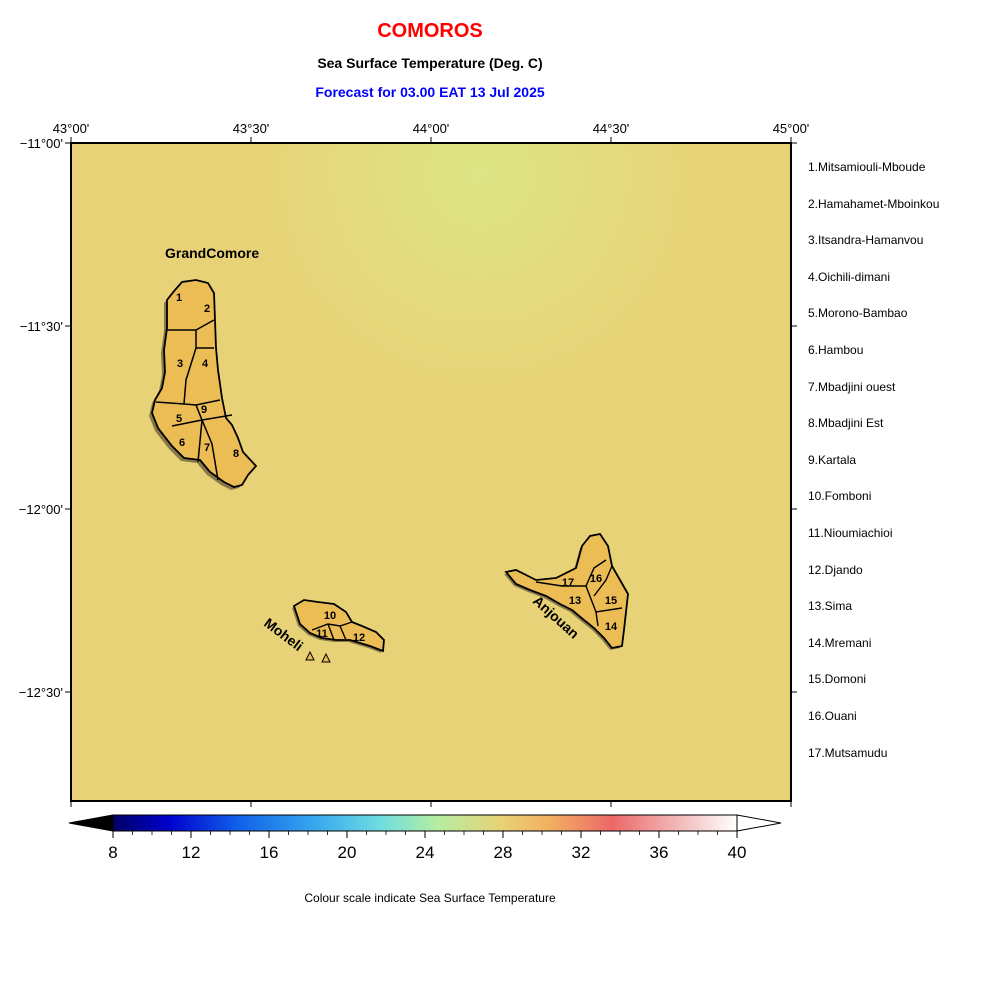 The width and height of the screenshot is (1000, 1000). I want to click on moheli-island, so click(338, 631).